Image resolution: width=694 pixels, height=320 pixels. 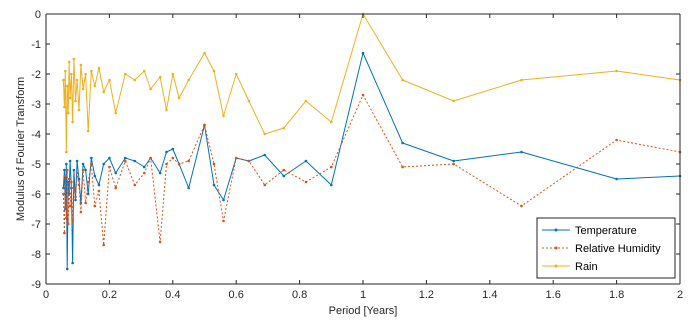 What do you see at coordinates (299, 295) in the screenshot?
I see `x-tick-label: 0.8` at bounding box center [299, 295].